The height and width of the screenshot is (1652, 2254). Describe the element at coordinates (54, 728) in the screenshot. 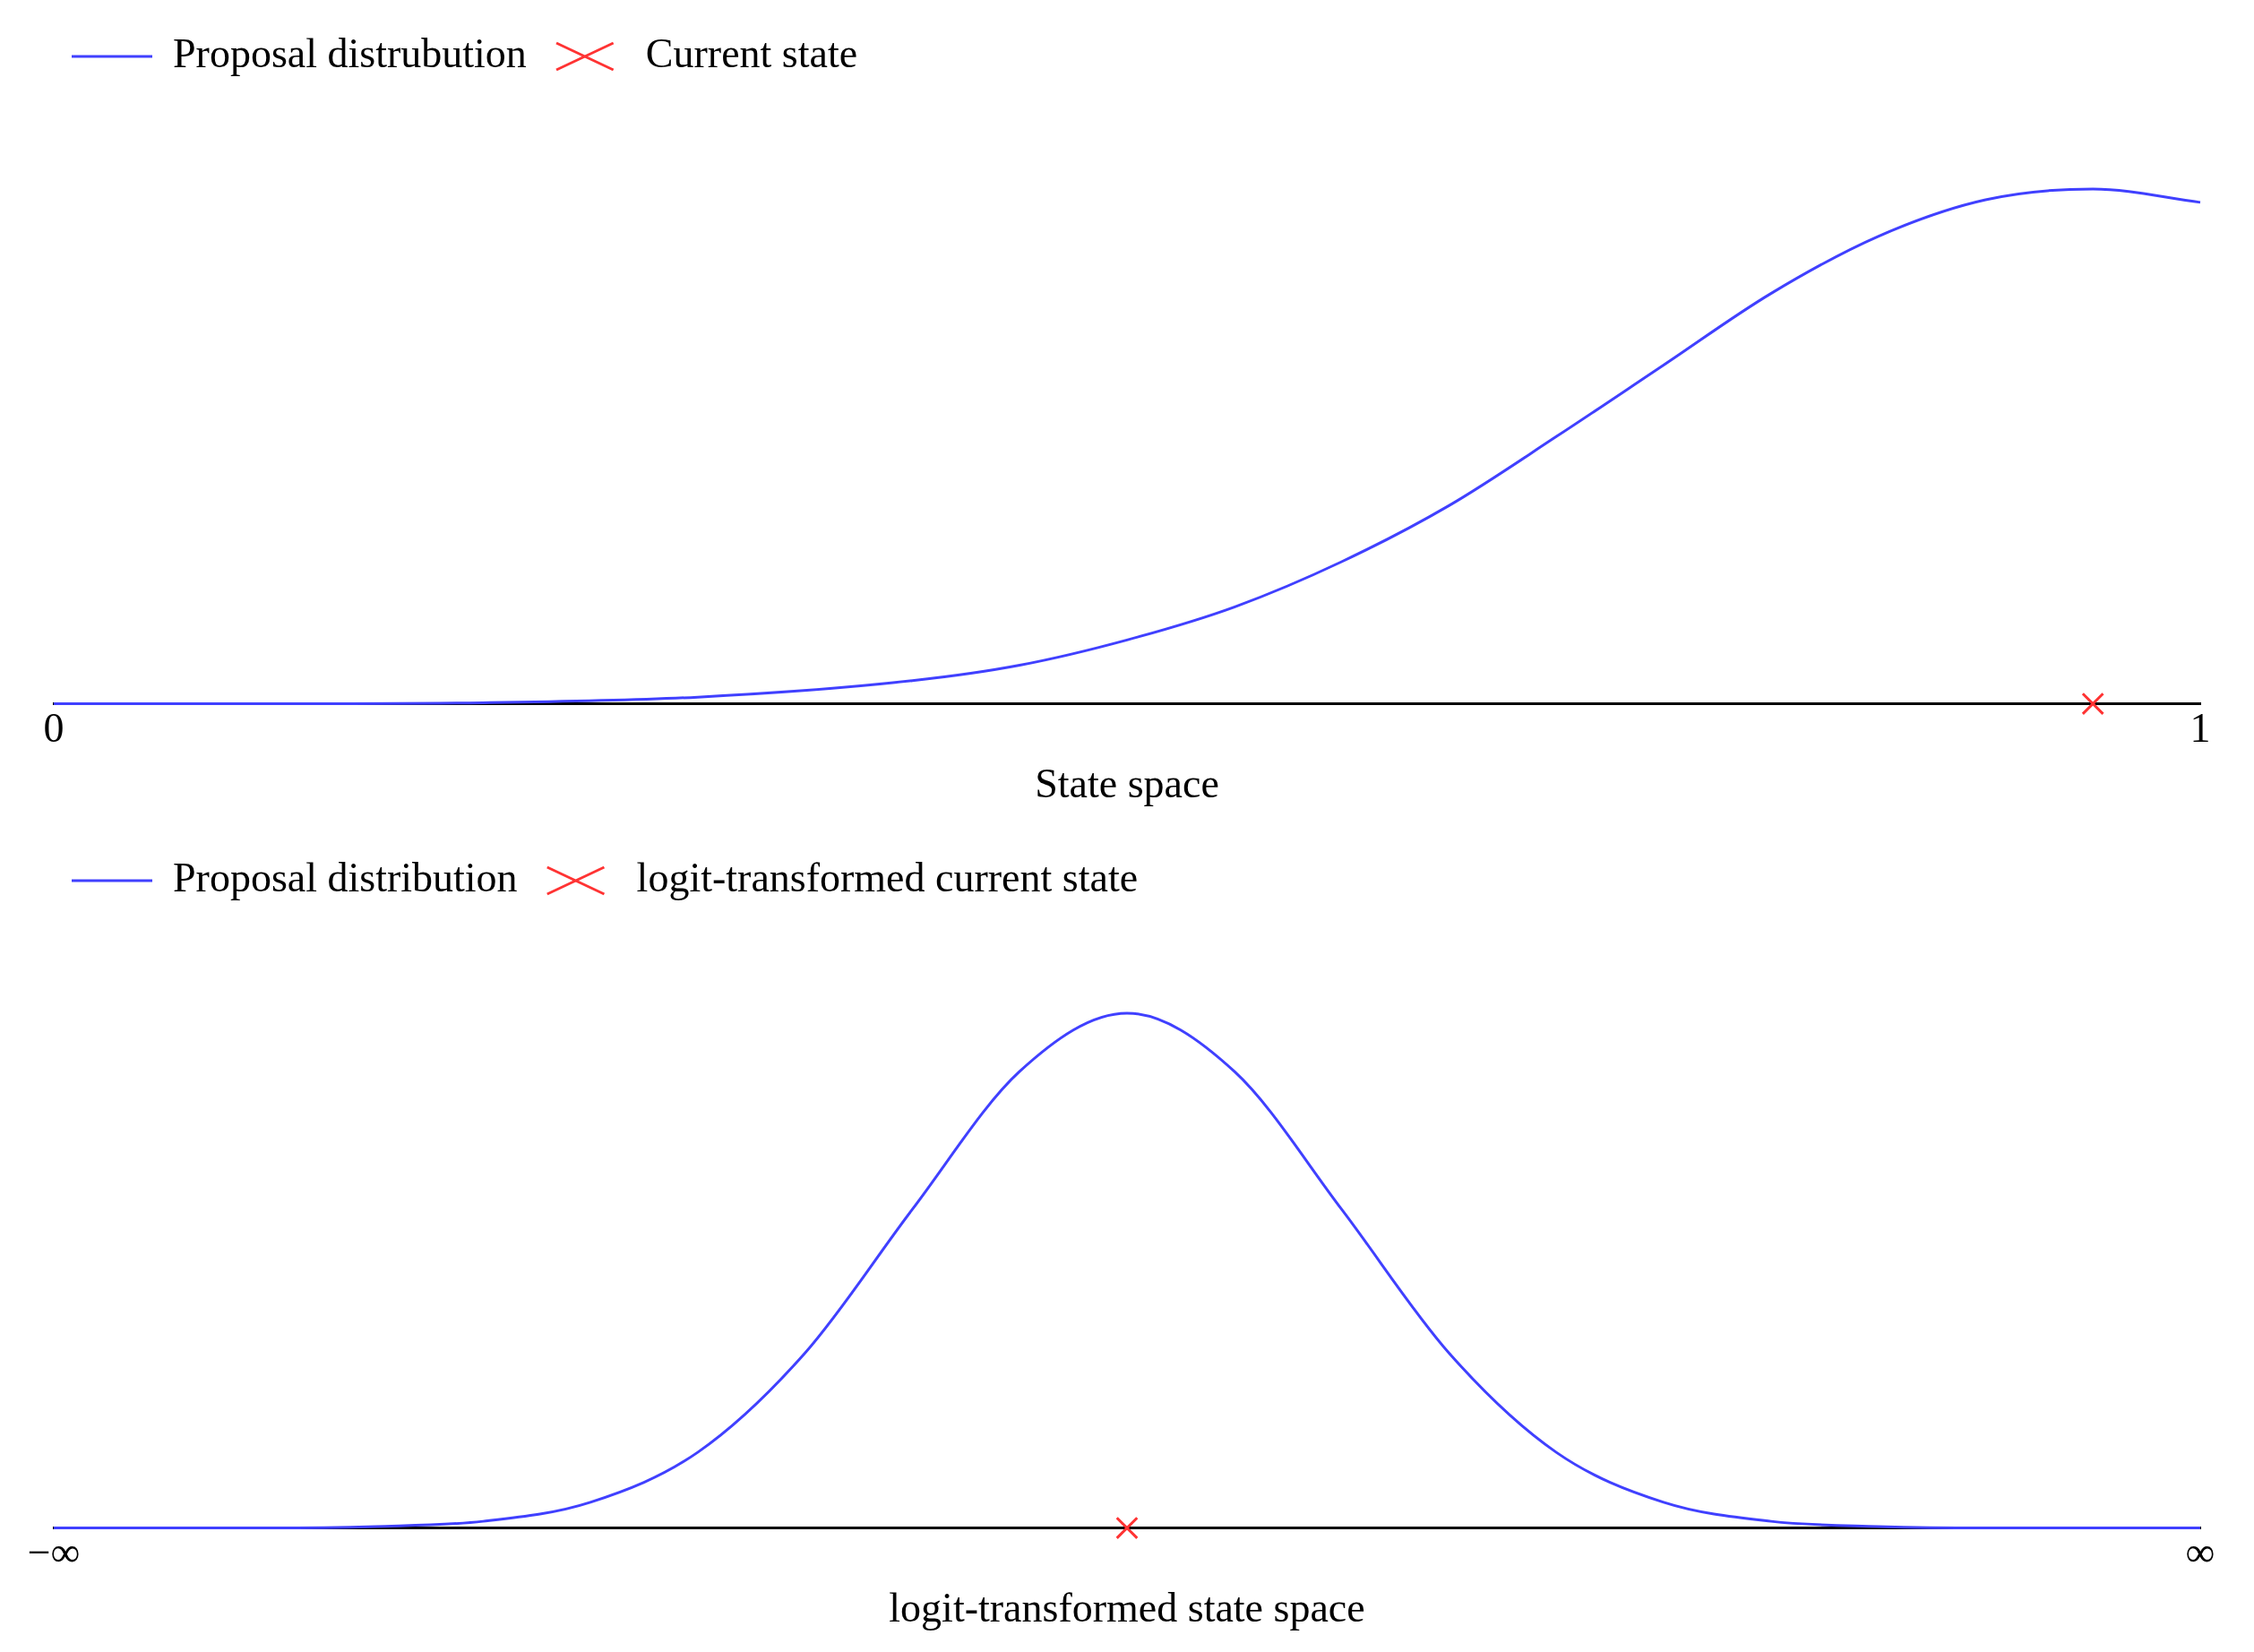

I see `x-tick-label: 0` at that location.